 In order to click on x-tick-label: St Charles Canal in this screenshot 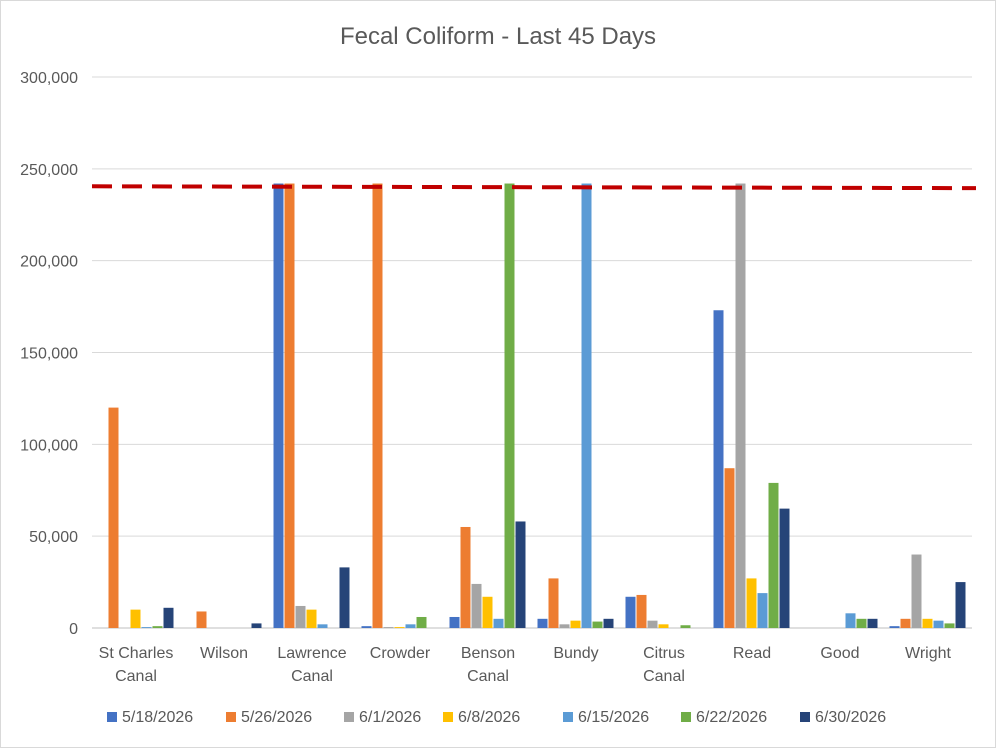, I will do `click(136, 665)`.